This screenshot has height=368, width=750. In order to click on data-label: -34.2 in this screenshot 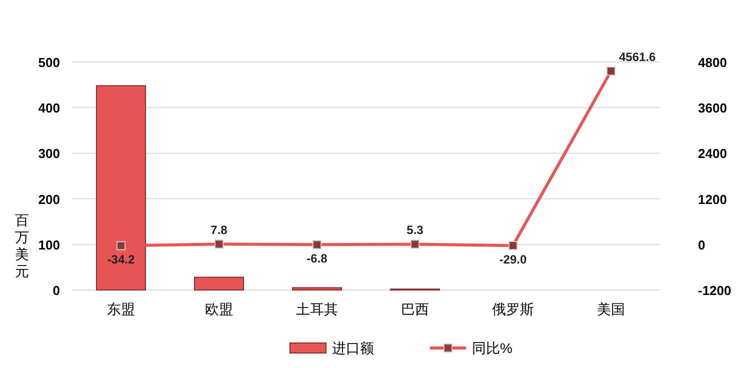, I will do `click(121, 259)`.